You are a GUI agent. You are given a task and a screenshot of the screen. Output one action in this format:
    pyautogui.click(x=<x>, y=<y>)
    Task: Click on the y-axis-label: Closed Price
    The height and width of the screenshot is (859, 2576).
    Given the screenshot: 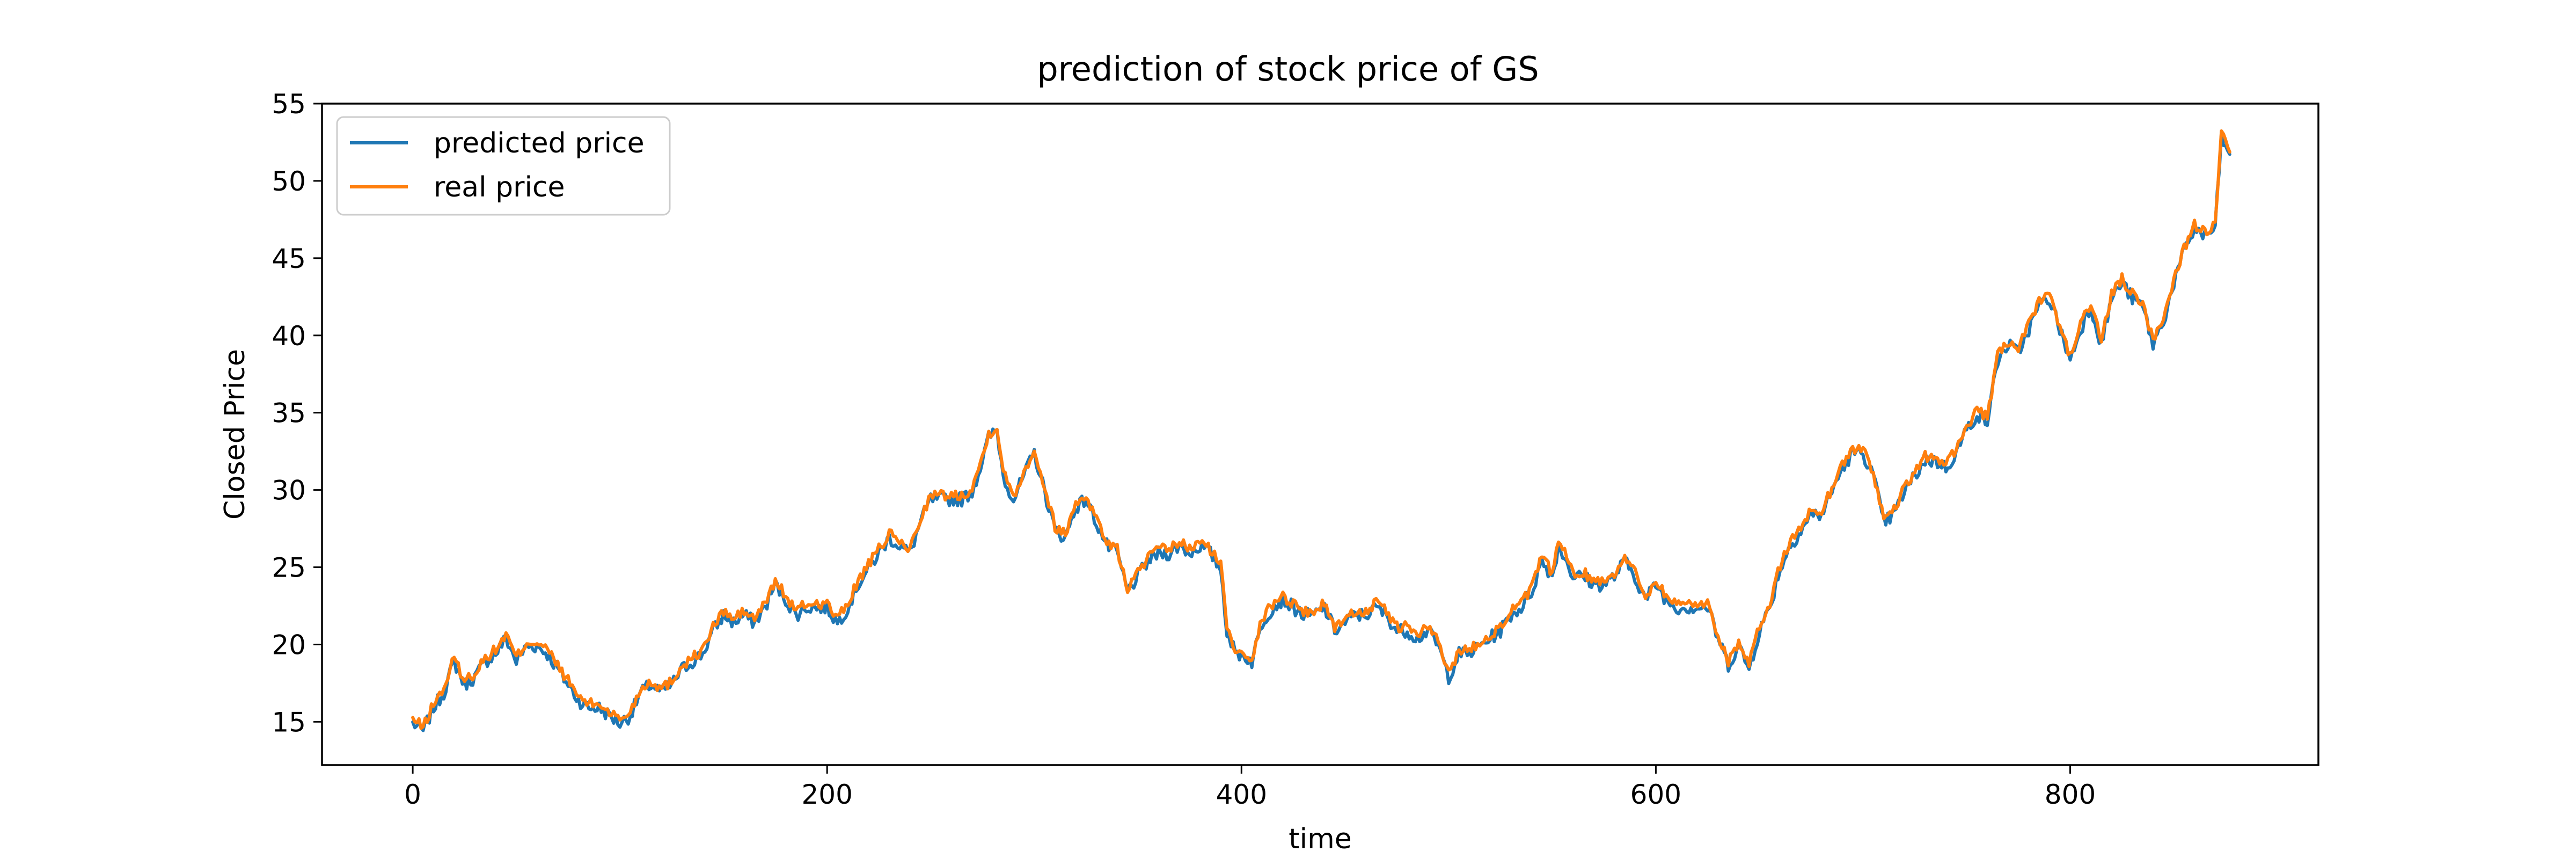 What is the action you would take?
    pyautogui.click(x=235, y=434)
    